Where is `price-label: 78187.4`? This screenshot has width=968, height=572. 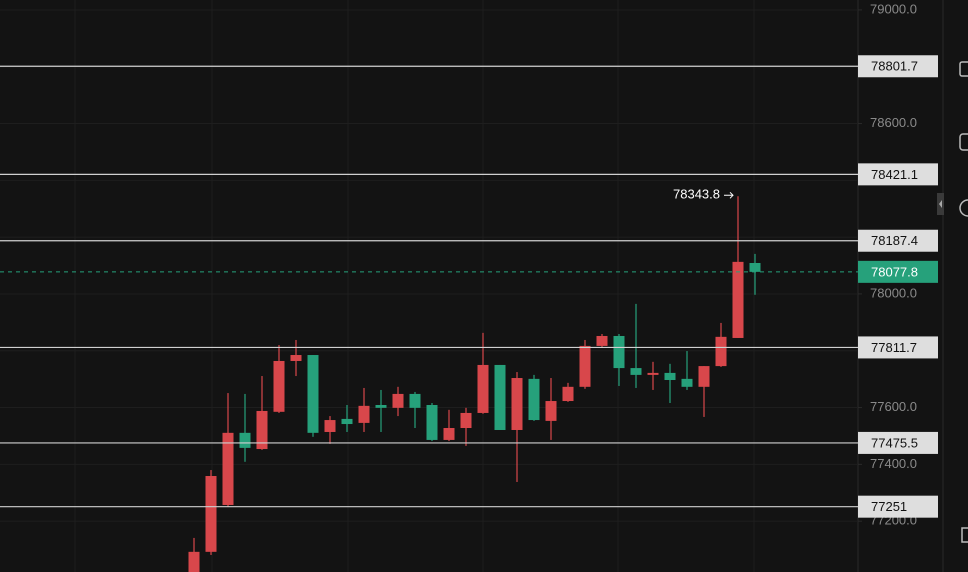 price-label: 78187.4 is located at coordinates (894, 240).